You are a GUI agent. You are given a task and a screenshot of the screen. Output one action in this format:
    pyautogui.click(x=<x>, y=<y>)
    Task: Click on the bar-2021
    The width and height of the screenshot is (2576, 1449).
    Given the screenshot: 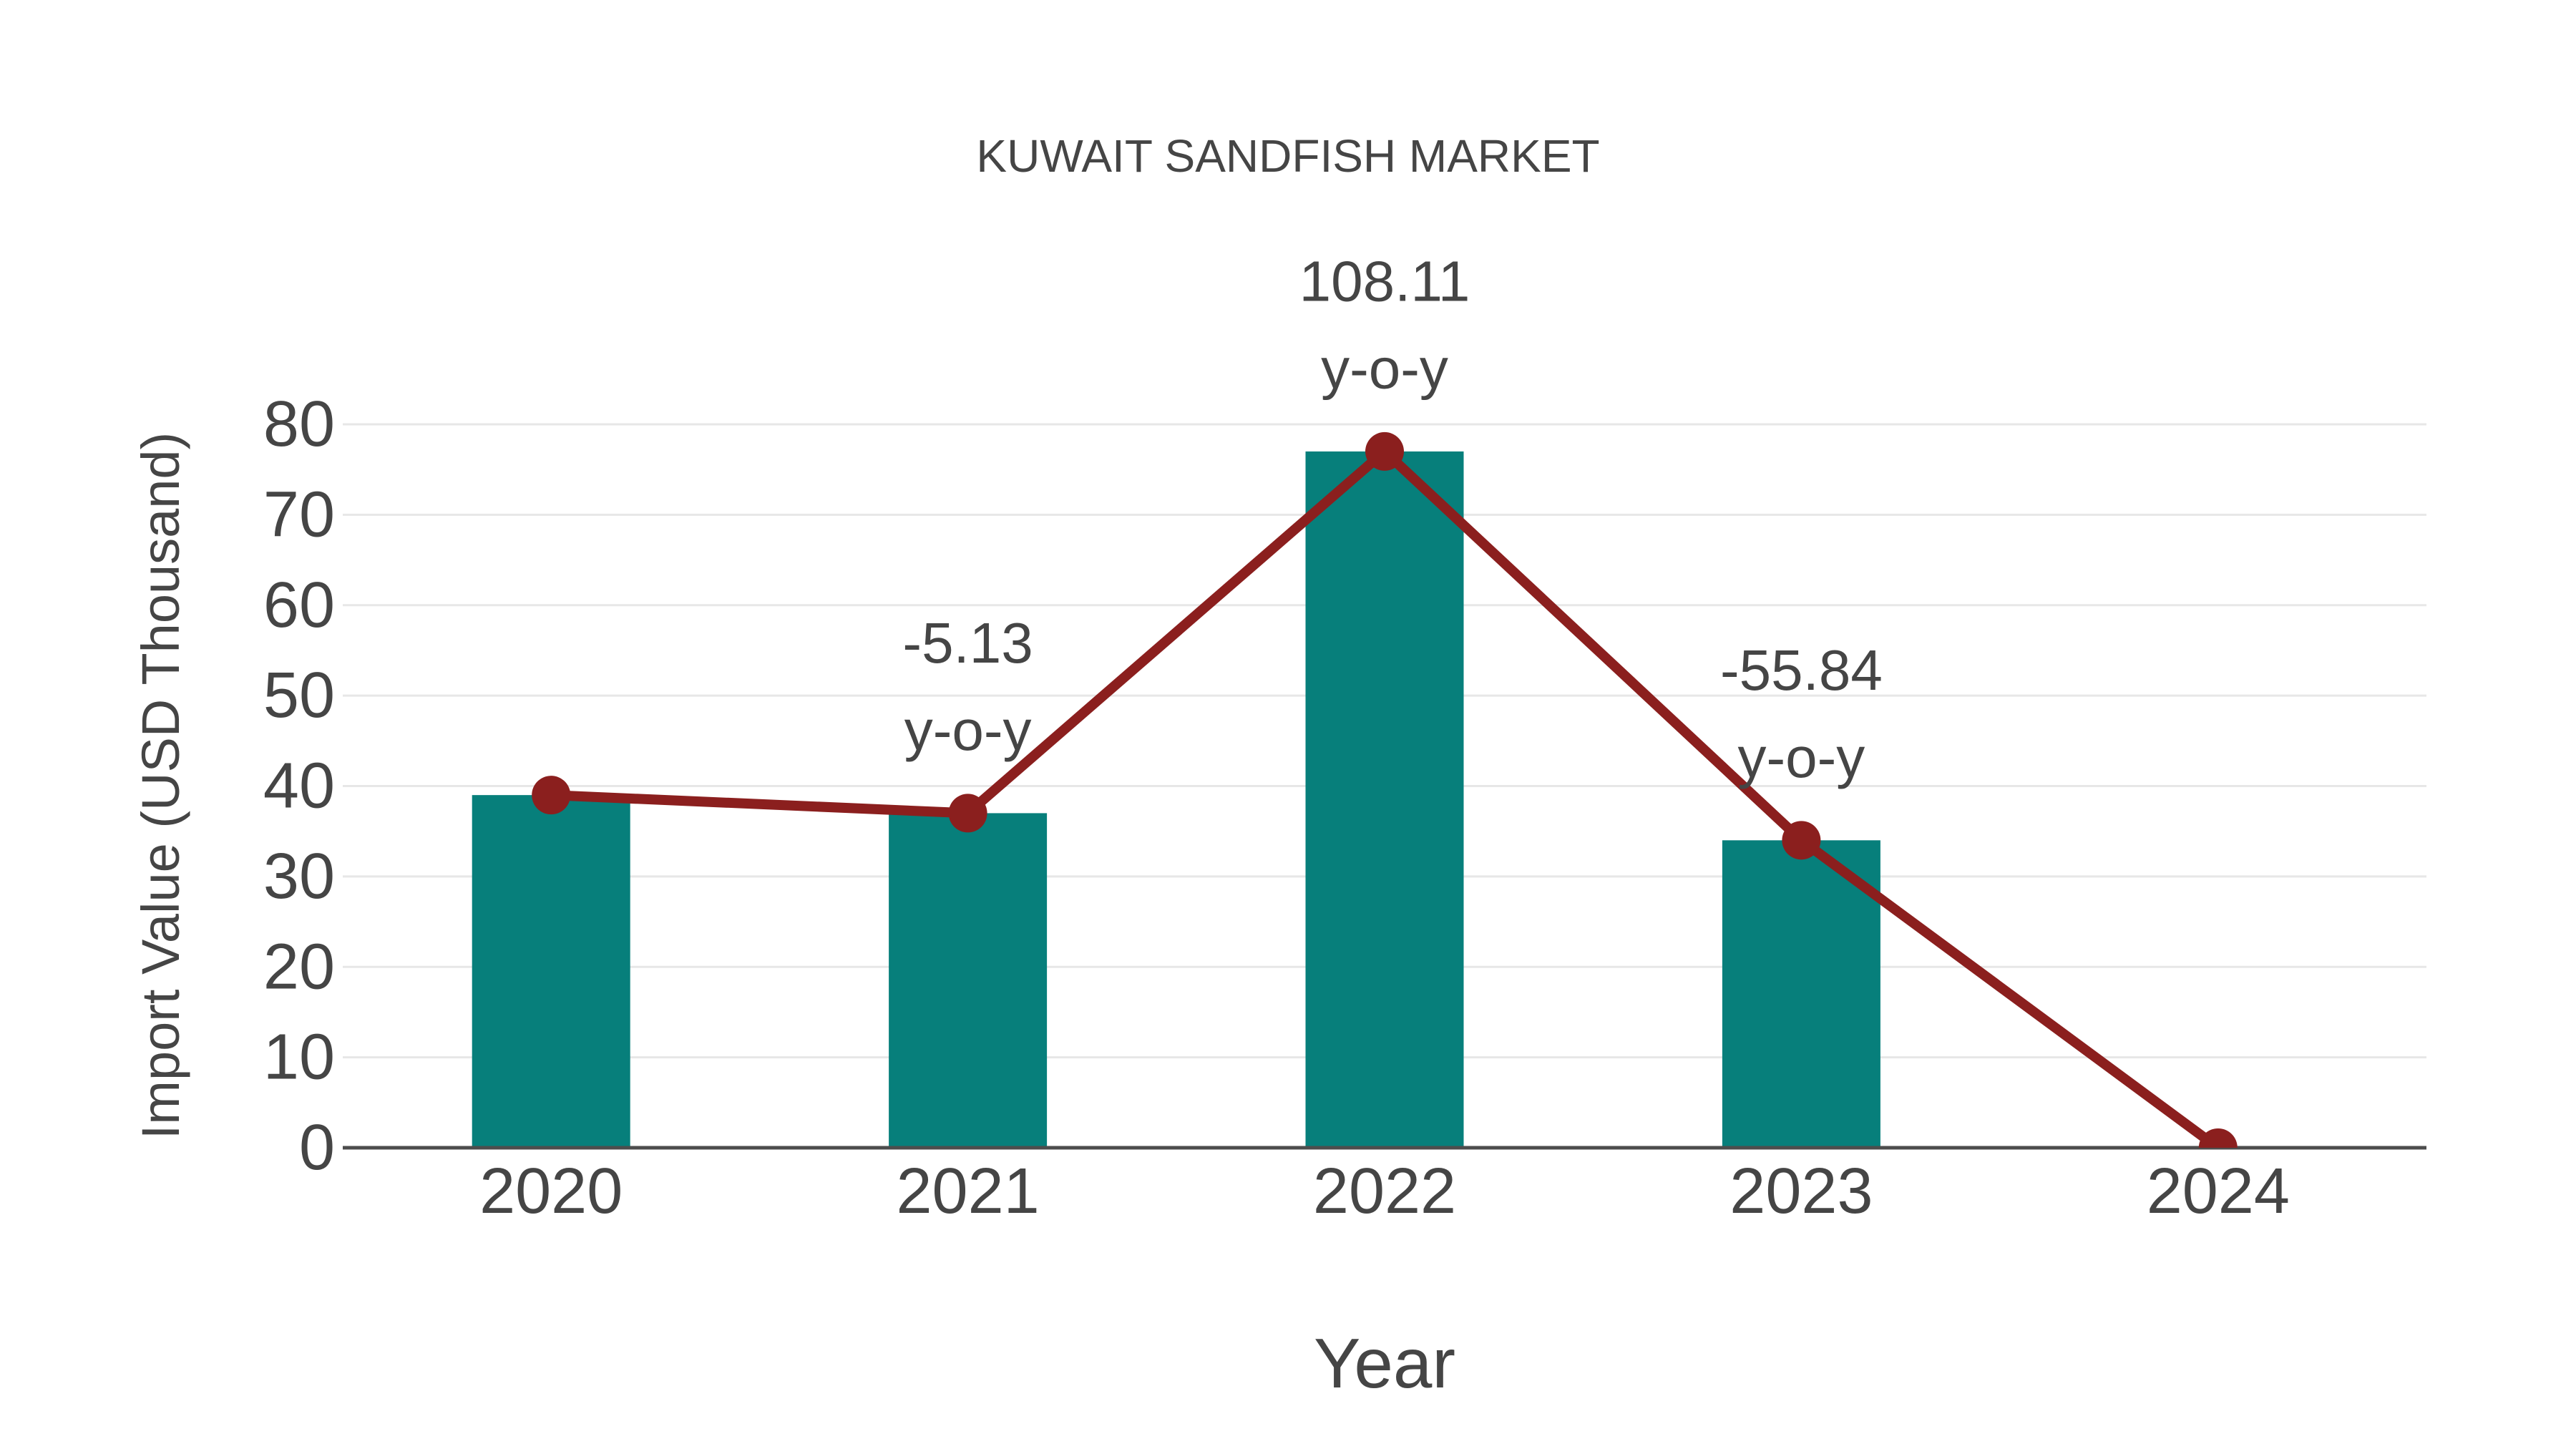 What is the action you would take?
    pyautogui.click(x=968, y=981)
    